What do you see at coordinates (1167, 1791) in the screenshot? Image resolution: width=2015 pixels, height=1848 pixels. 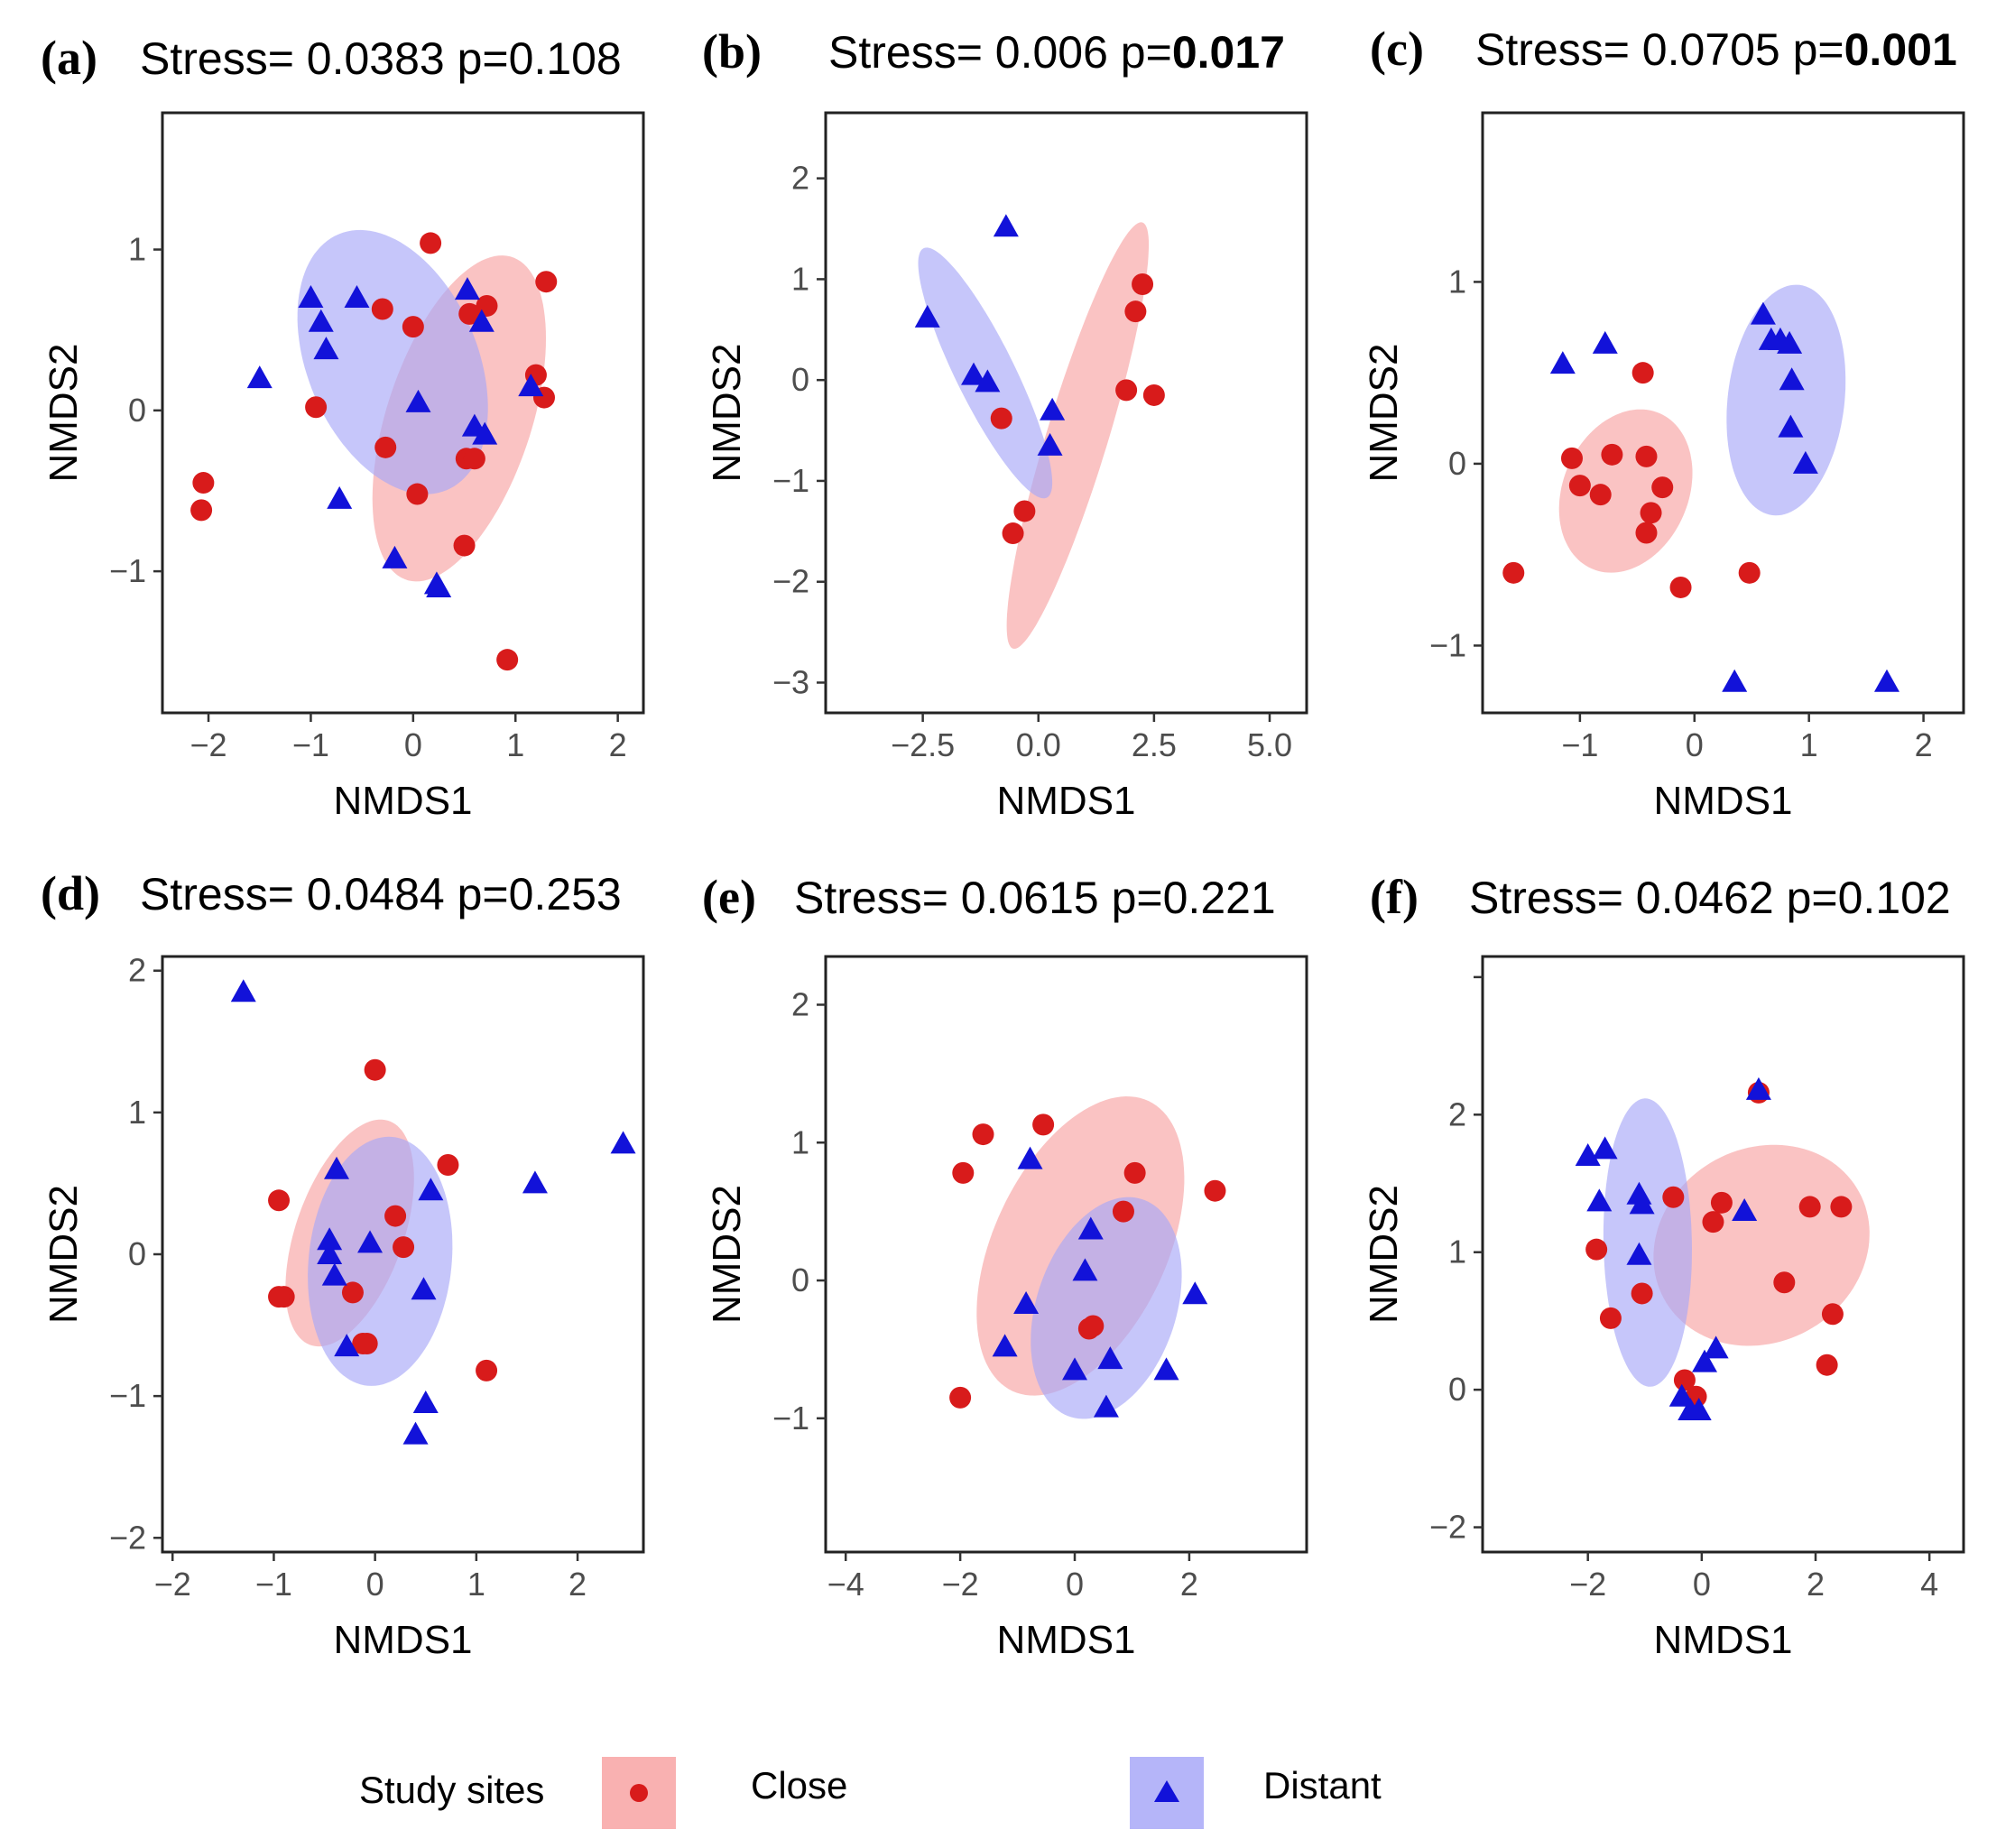 I see `blue-triangle-icon` at bounding box center [1167, 1791].